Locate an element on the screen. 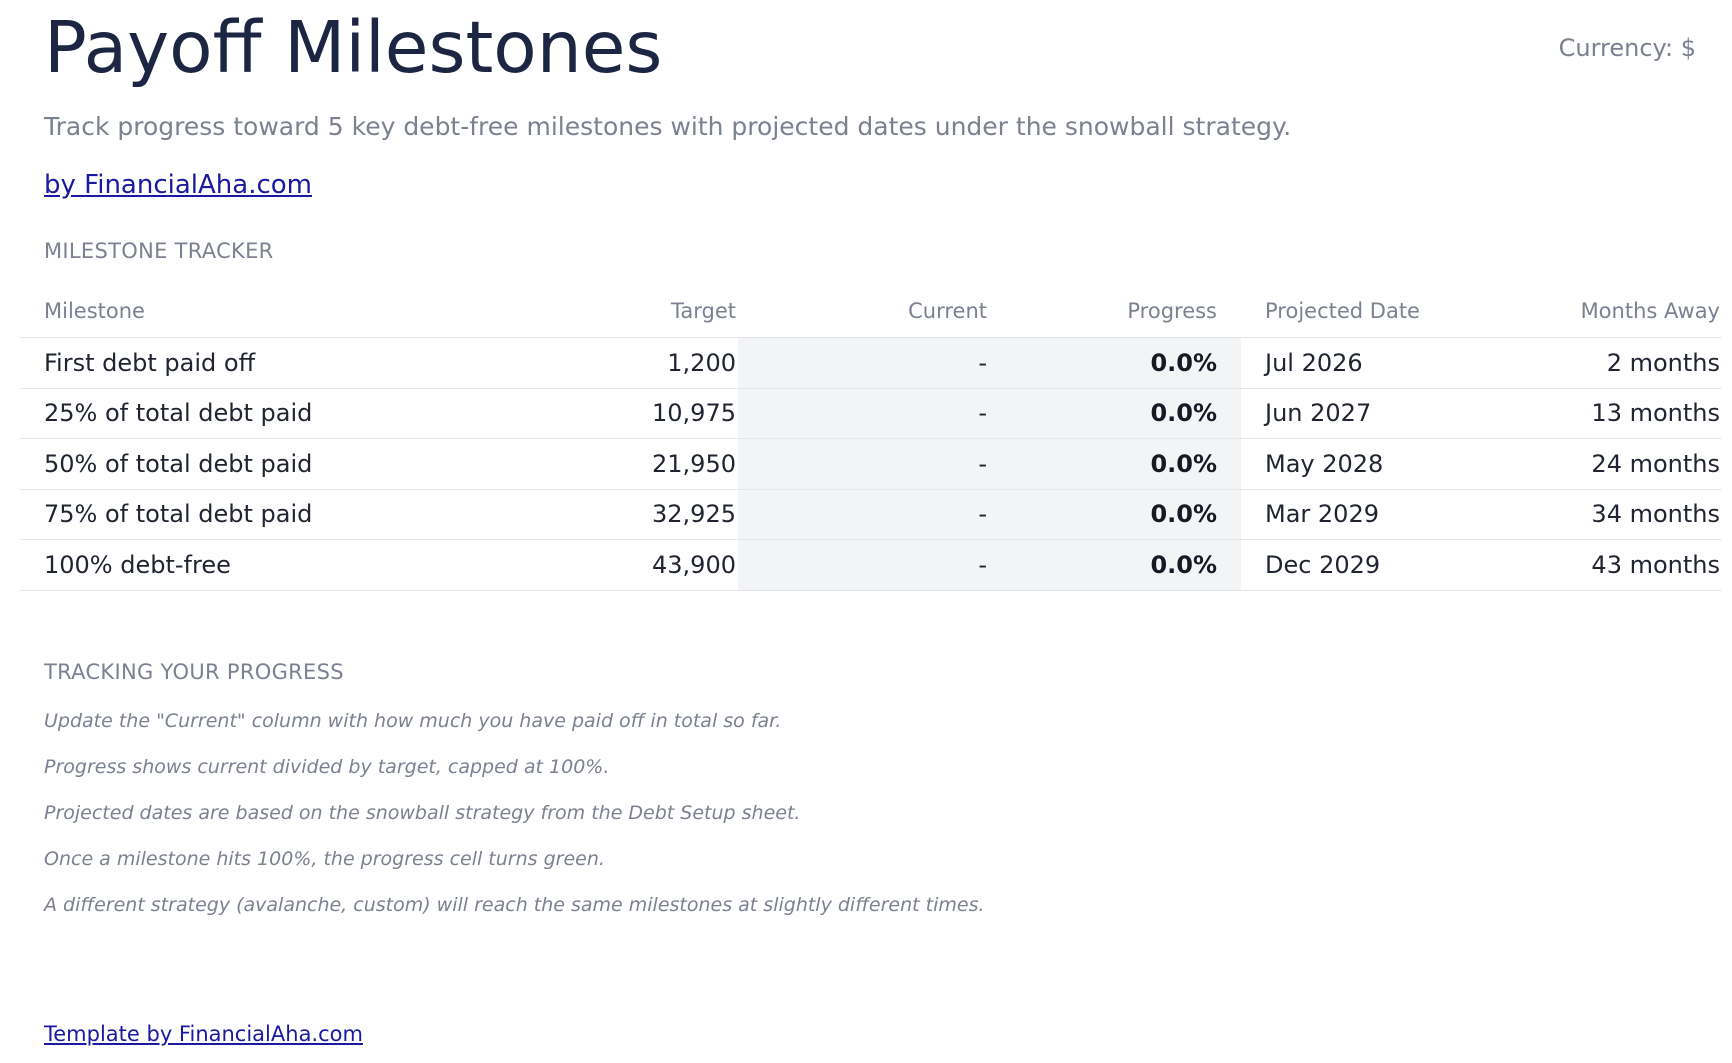  target-amount: 10,975 is located at coordinates (561, 413).